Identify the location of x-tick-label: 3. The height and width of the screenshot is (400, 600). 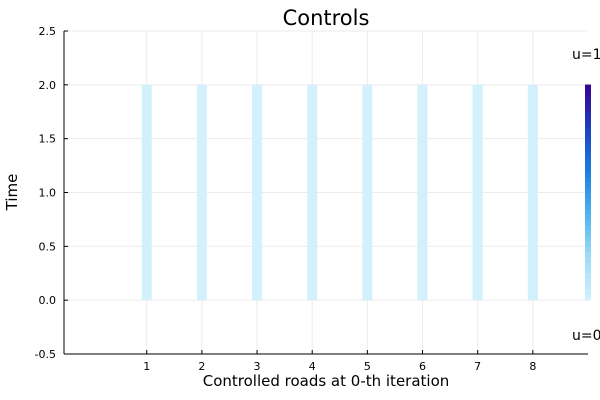
(257, 366).